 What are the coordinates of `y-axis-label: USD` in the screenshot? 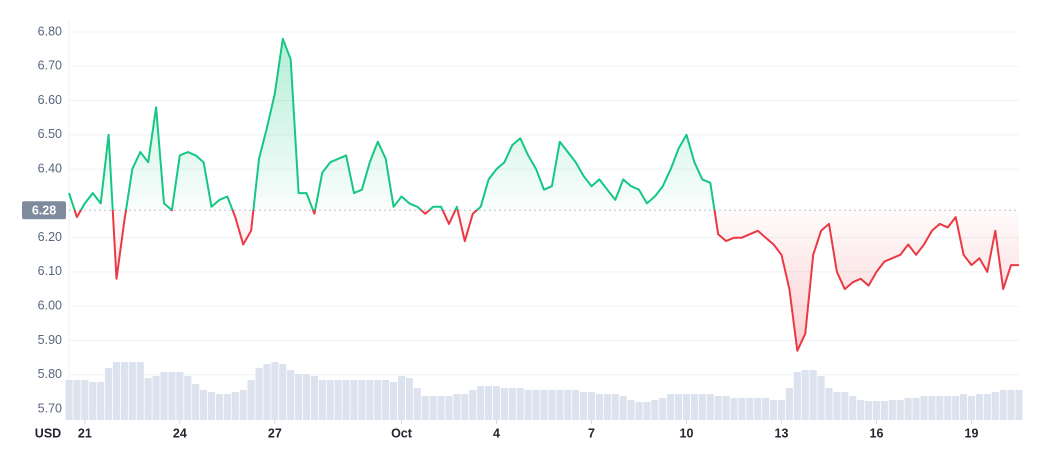 It's located at (48, 433).